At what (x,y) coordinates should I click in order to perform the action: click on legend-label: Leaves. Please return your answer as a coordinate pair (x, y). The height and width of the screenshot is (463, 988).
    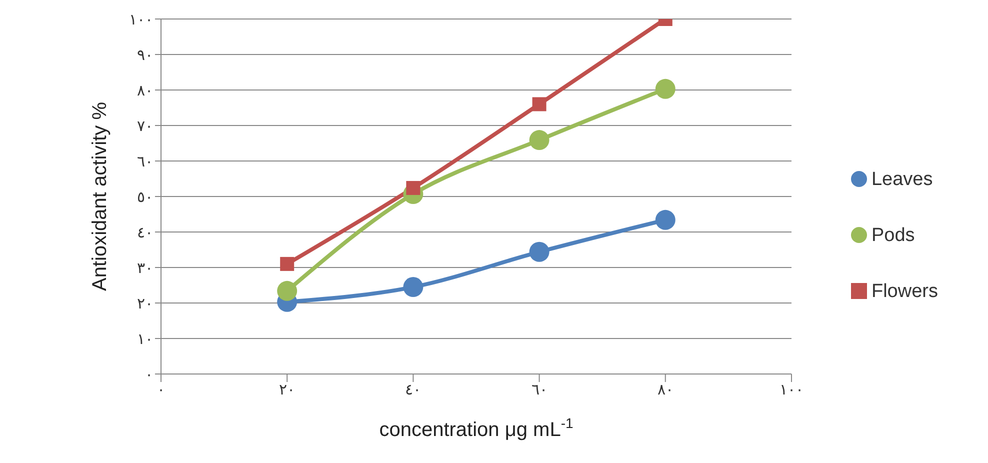
    Looking at the image, I should click on (902, 179).